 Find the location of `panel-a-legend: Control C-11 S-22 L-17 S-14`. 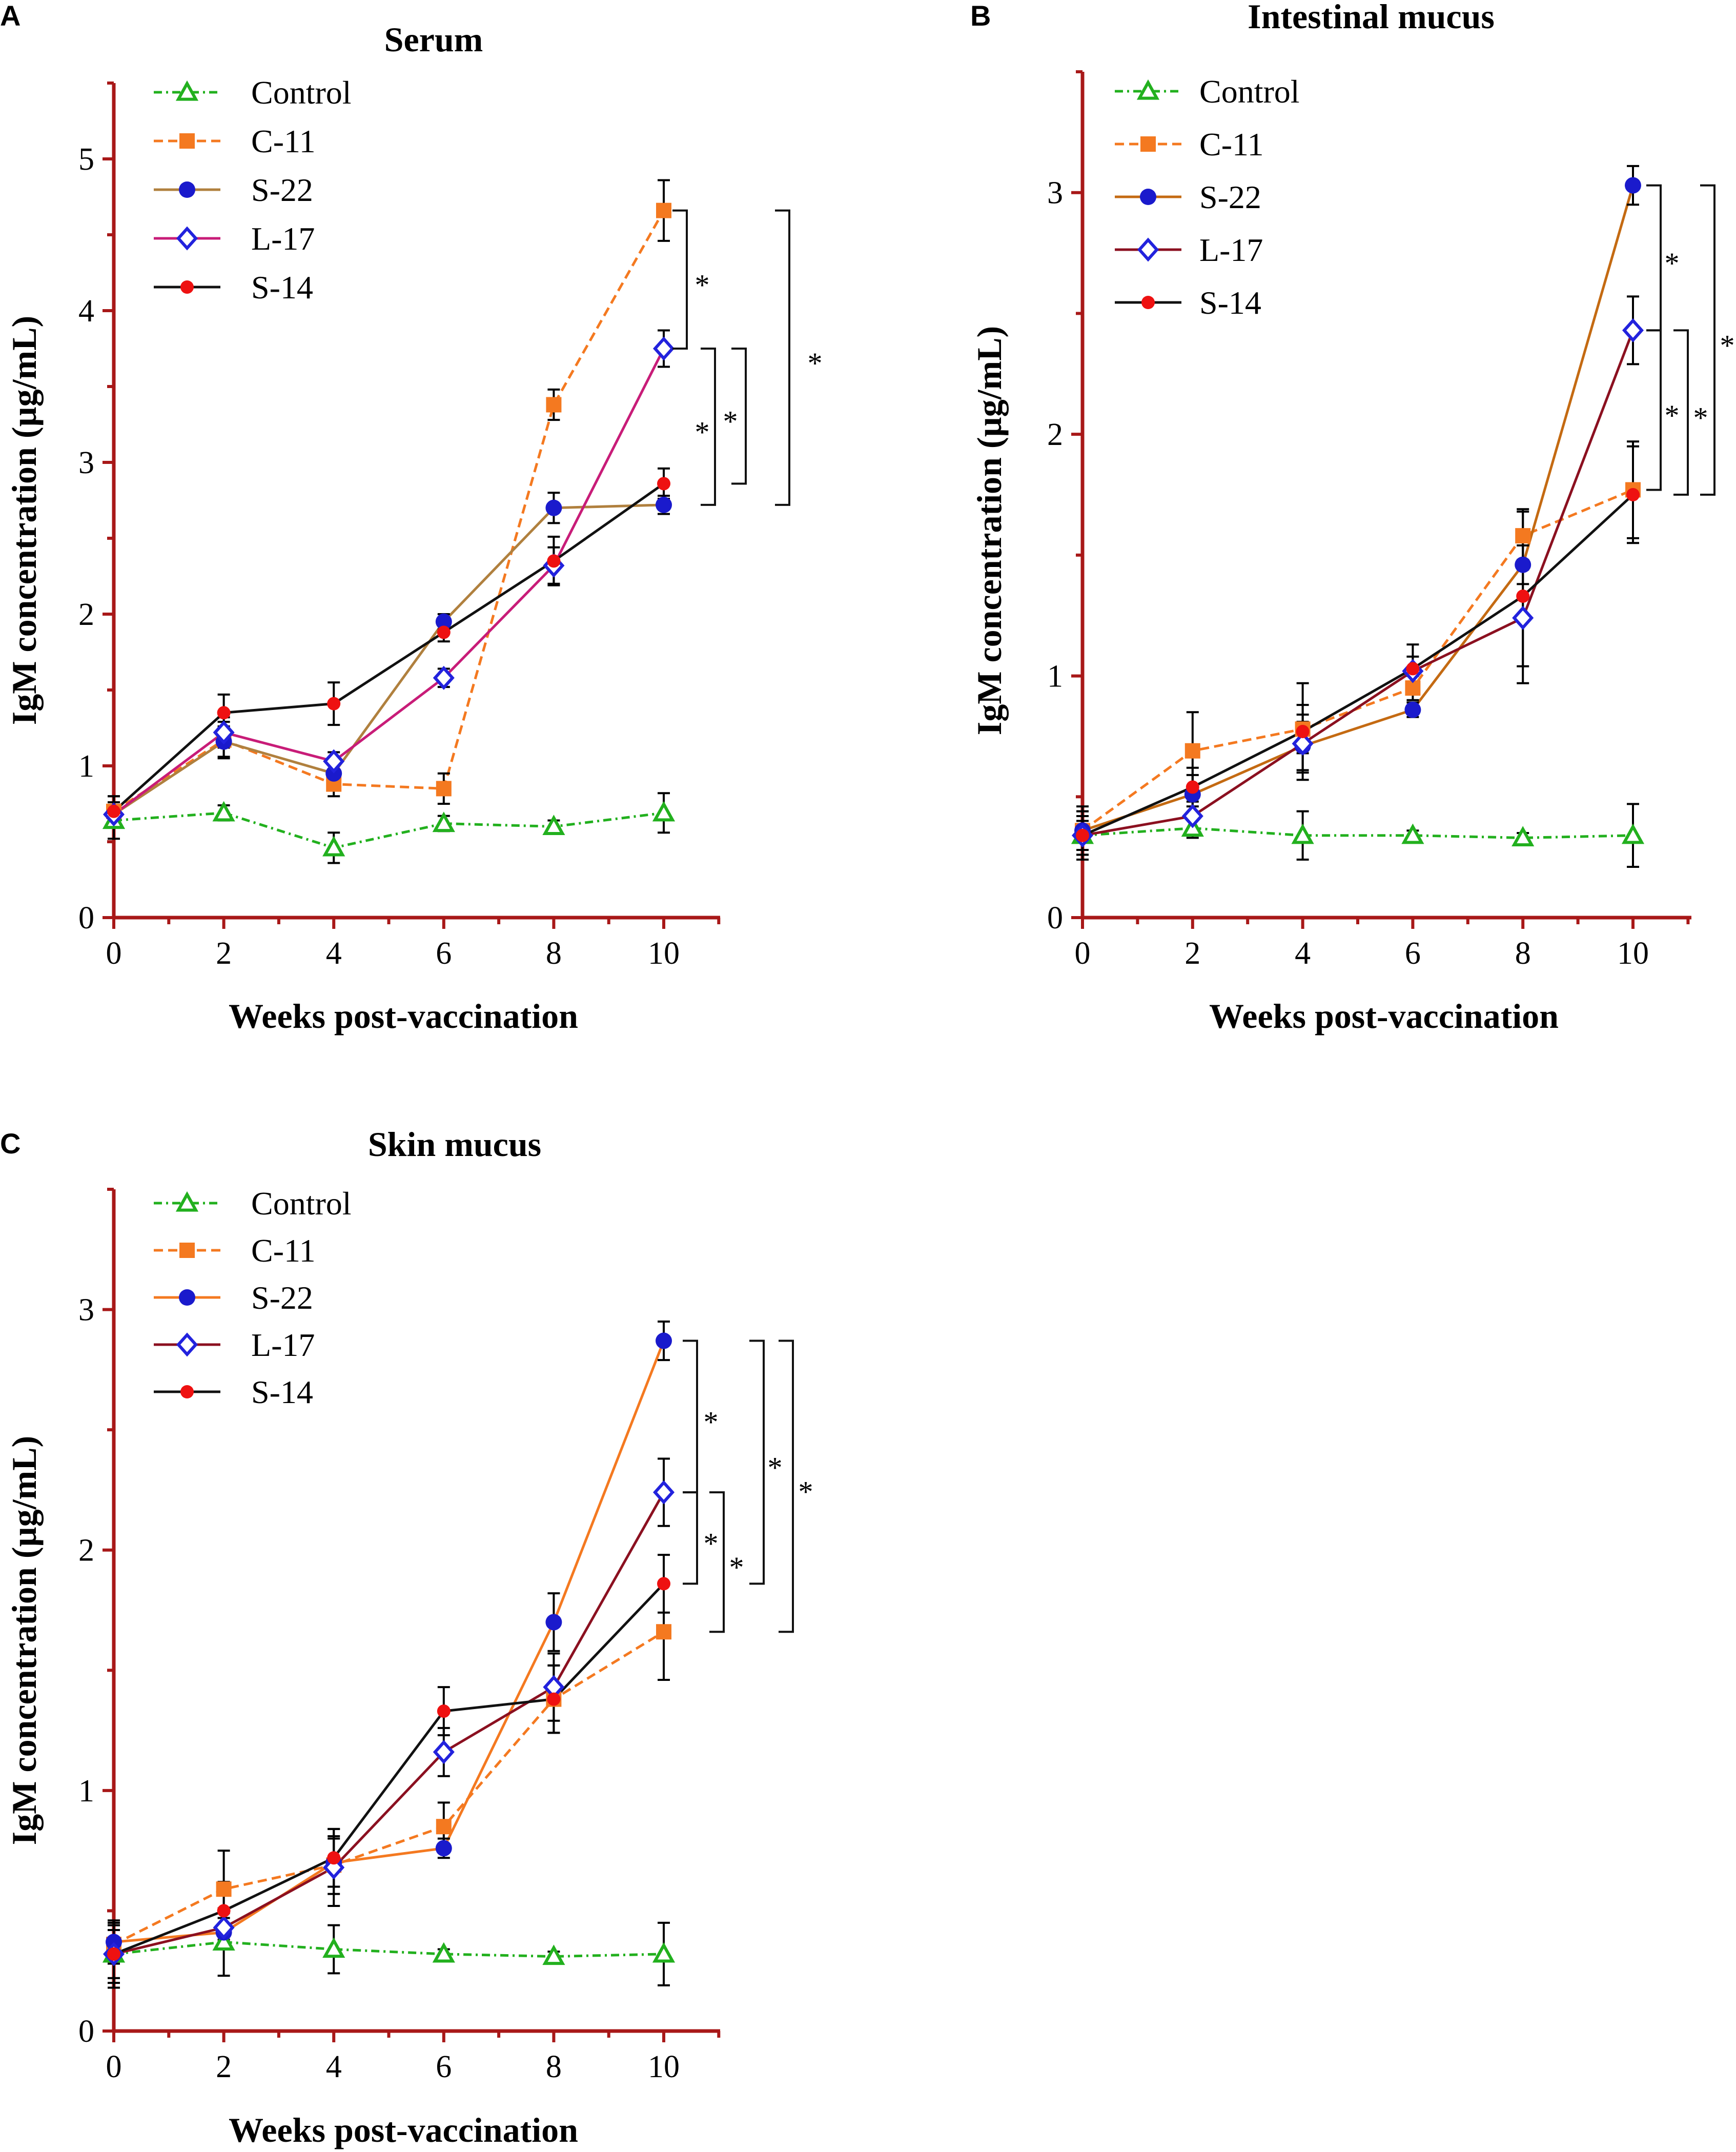

panel-a-legend: Control C-11 S-22 L-17 S-14 is located at coordinates (253, 190).